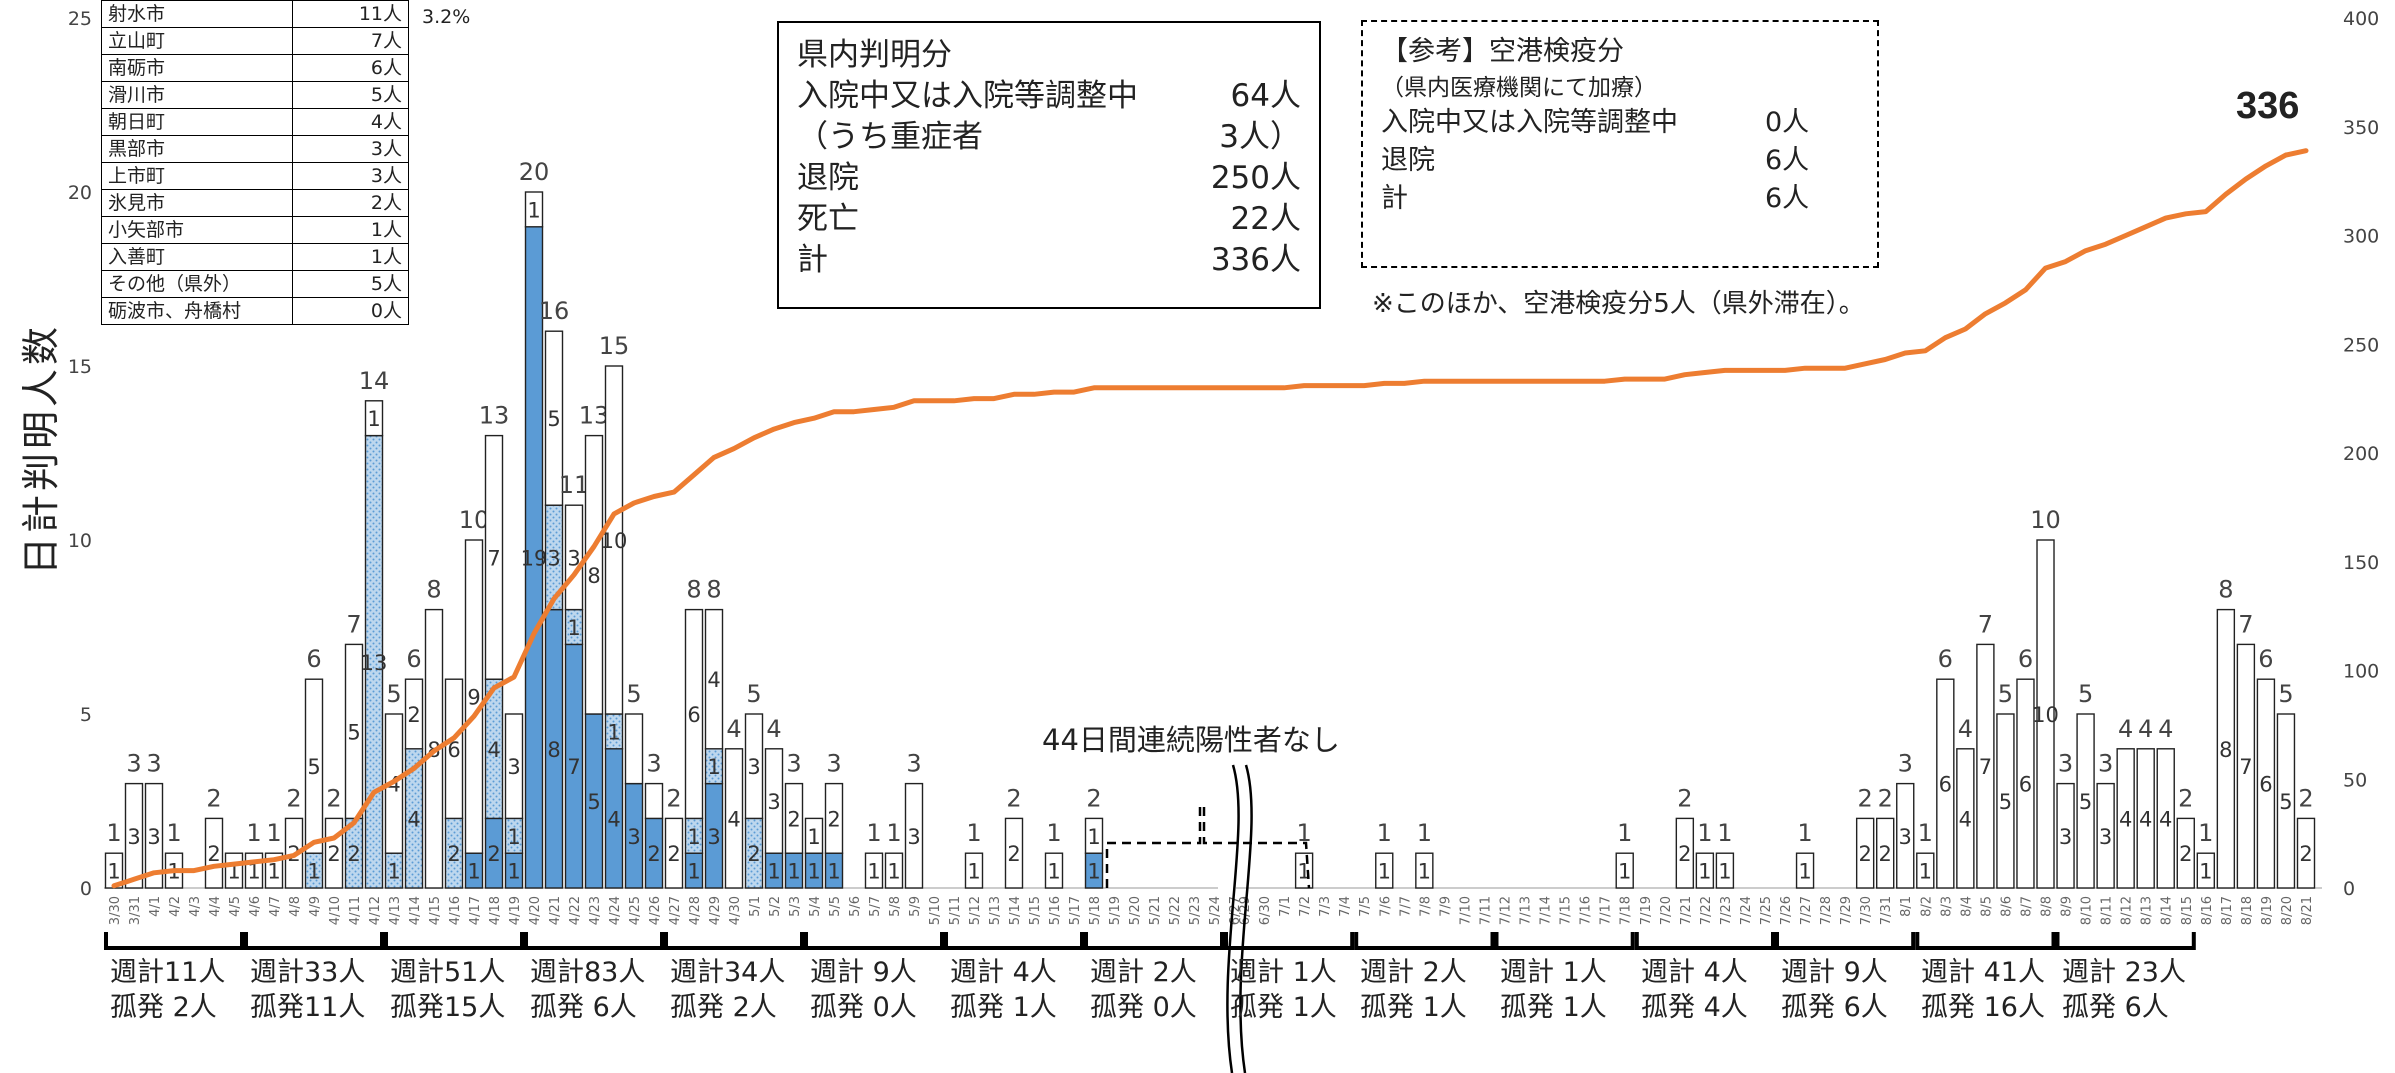  What do you see at coordinates (795, 906) in the screenshot?
I see `x-tick-label: 5/3` at bounding box center [795, 906].